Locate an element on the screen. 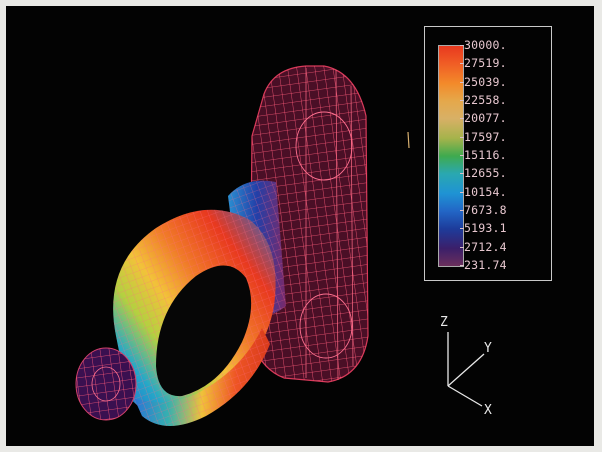  x-axis-label: X is located at coordinates (488, 409).